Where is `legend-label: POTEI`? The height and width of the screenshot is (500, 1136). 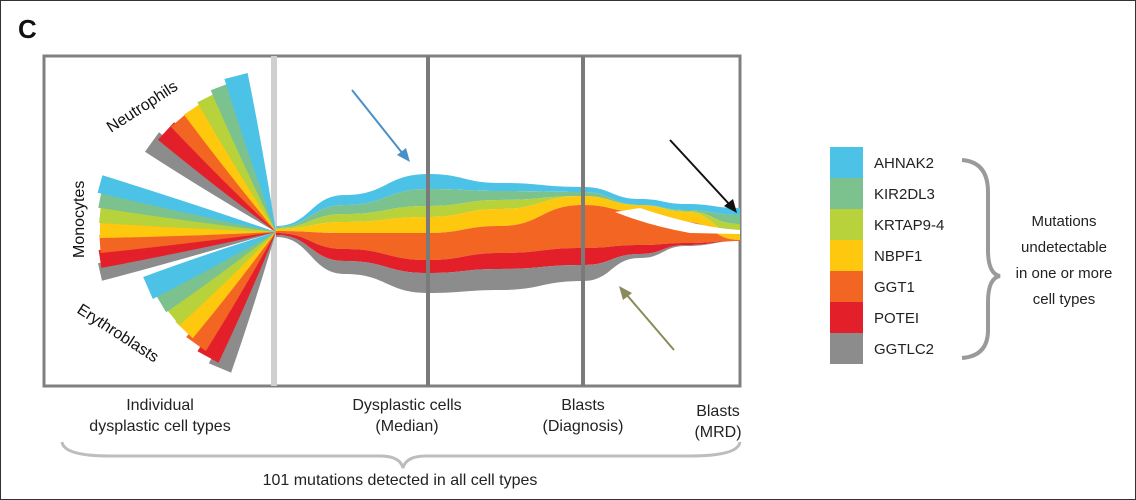
legend-label: POTEI is located at coordinates (896, 318).